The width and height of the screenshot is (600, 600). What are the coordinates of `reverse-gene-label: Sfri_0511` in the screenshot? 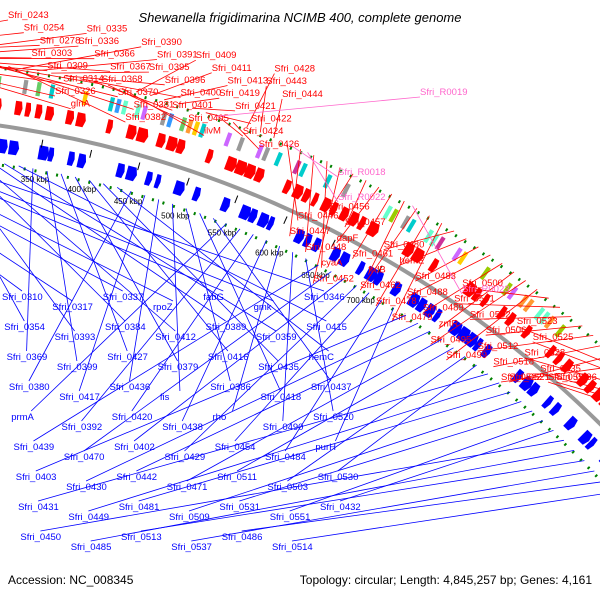 It's located at (237, 477).